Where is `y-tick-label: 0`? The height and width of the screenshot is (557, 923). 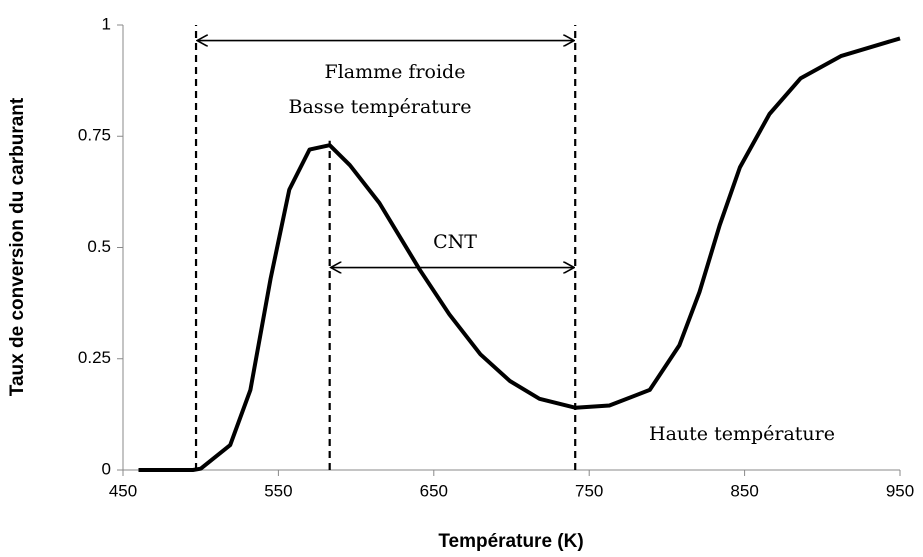
y-tick-label: 0 is located at coordinates (106, 468).